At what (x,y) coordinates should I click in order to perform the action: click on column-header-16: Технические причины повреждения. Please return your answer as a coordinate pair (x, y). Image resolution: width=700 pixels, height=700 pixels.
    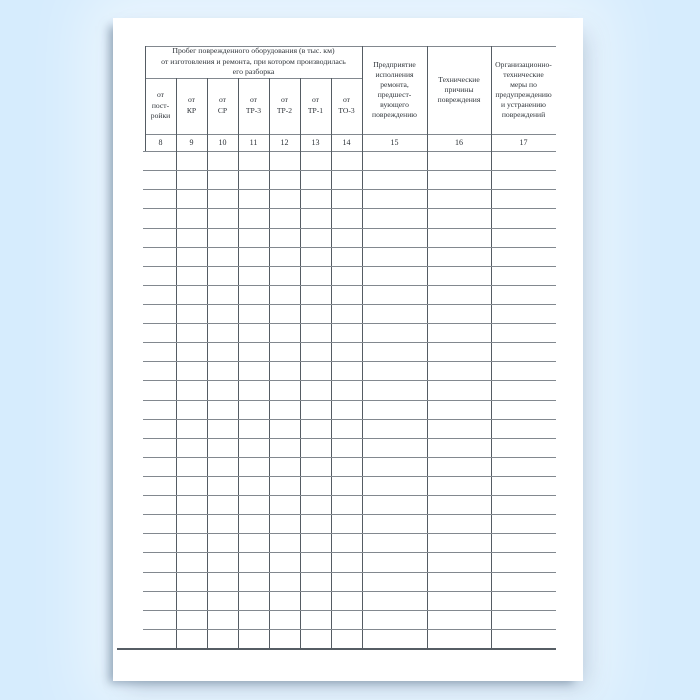
    Looking at the image, I should click on (459, 89).